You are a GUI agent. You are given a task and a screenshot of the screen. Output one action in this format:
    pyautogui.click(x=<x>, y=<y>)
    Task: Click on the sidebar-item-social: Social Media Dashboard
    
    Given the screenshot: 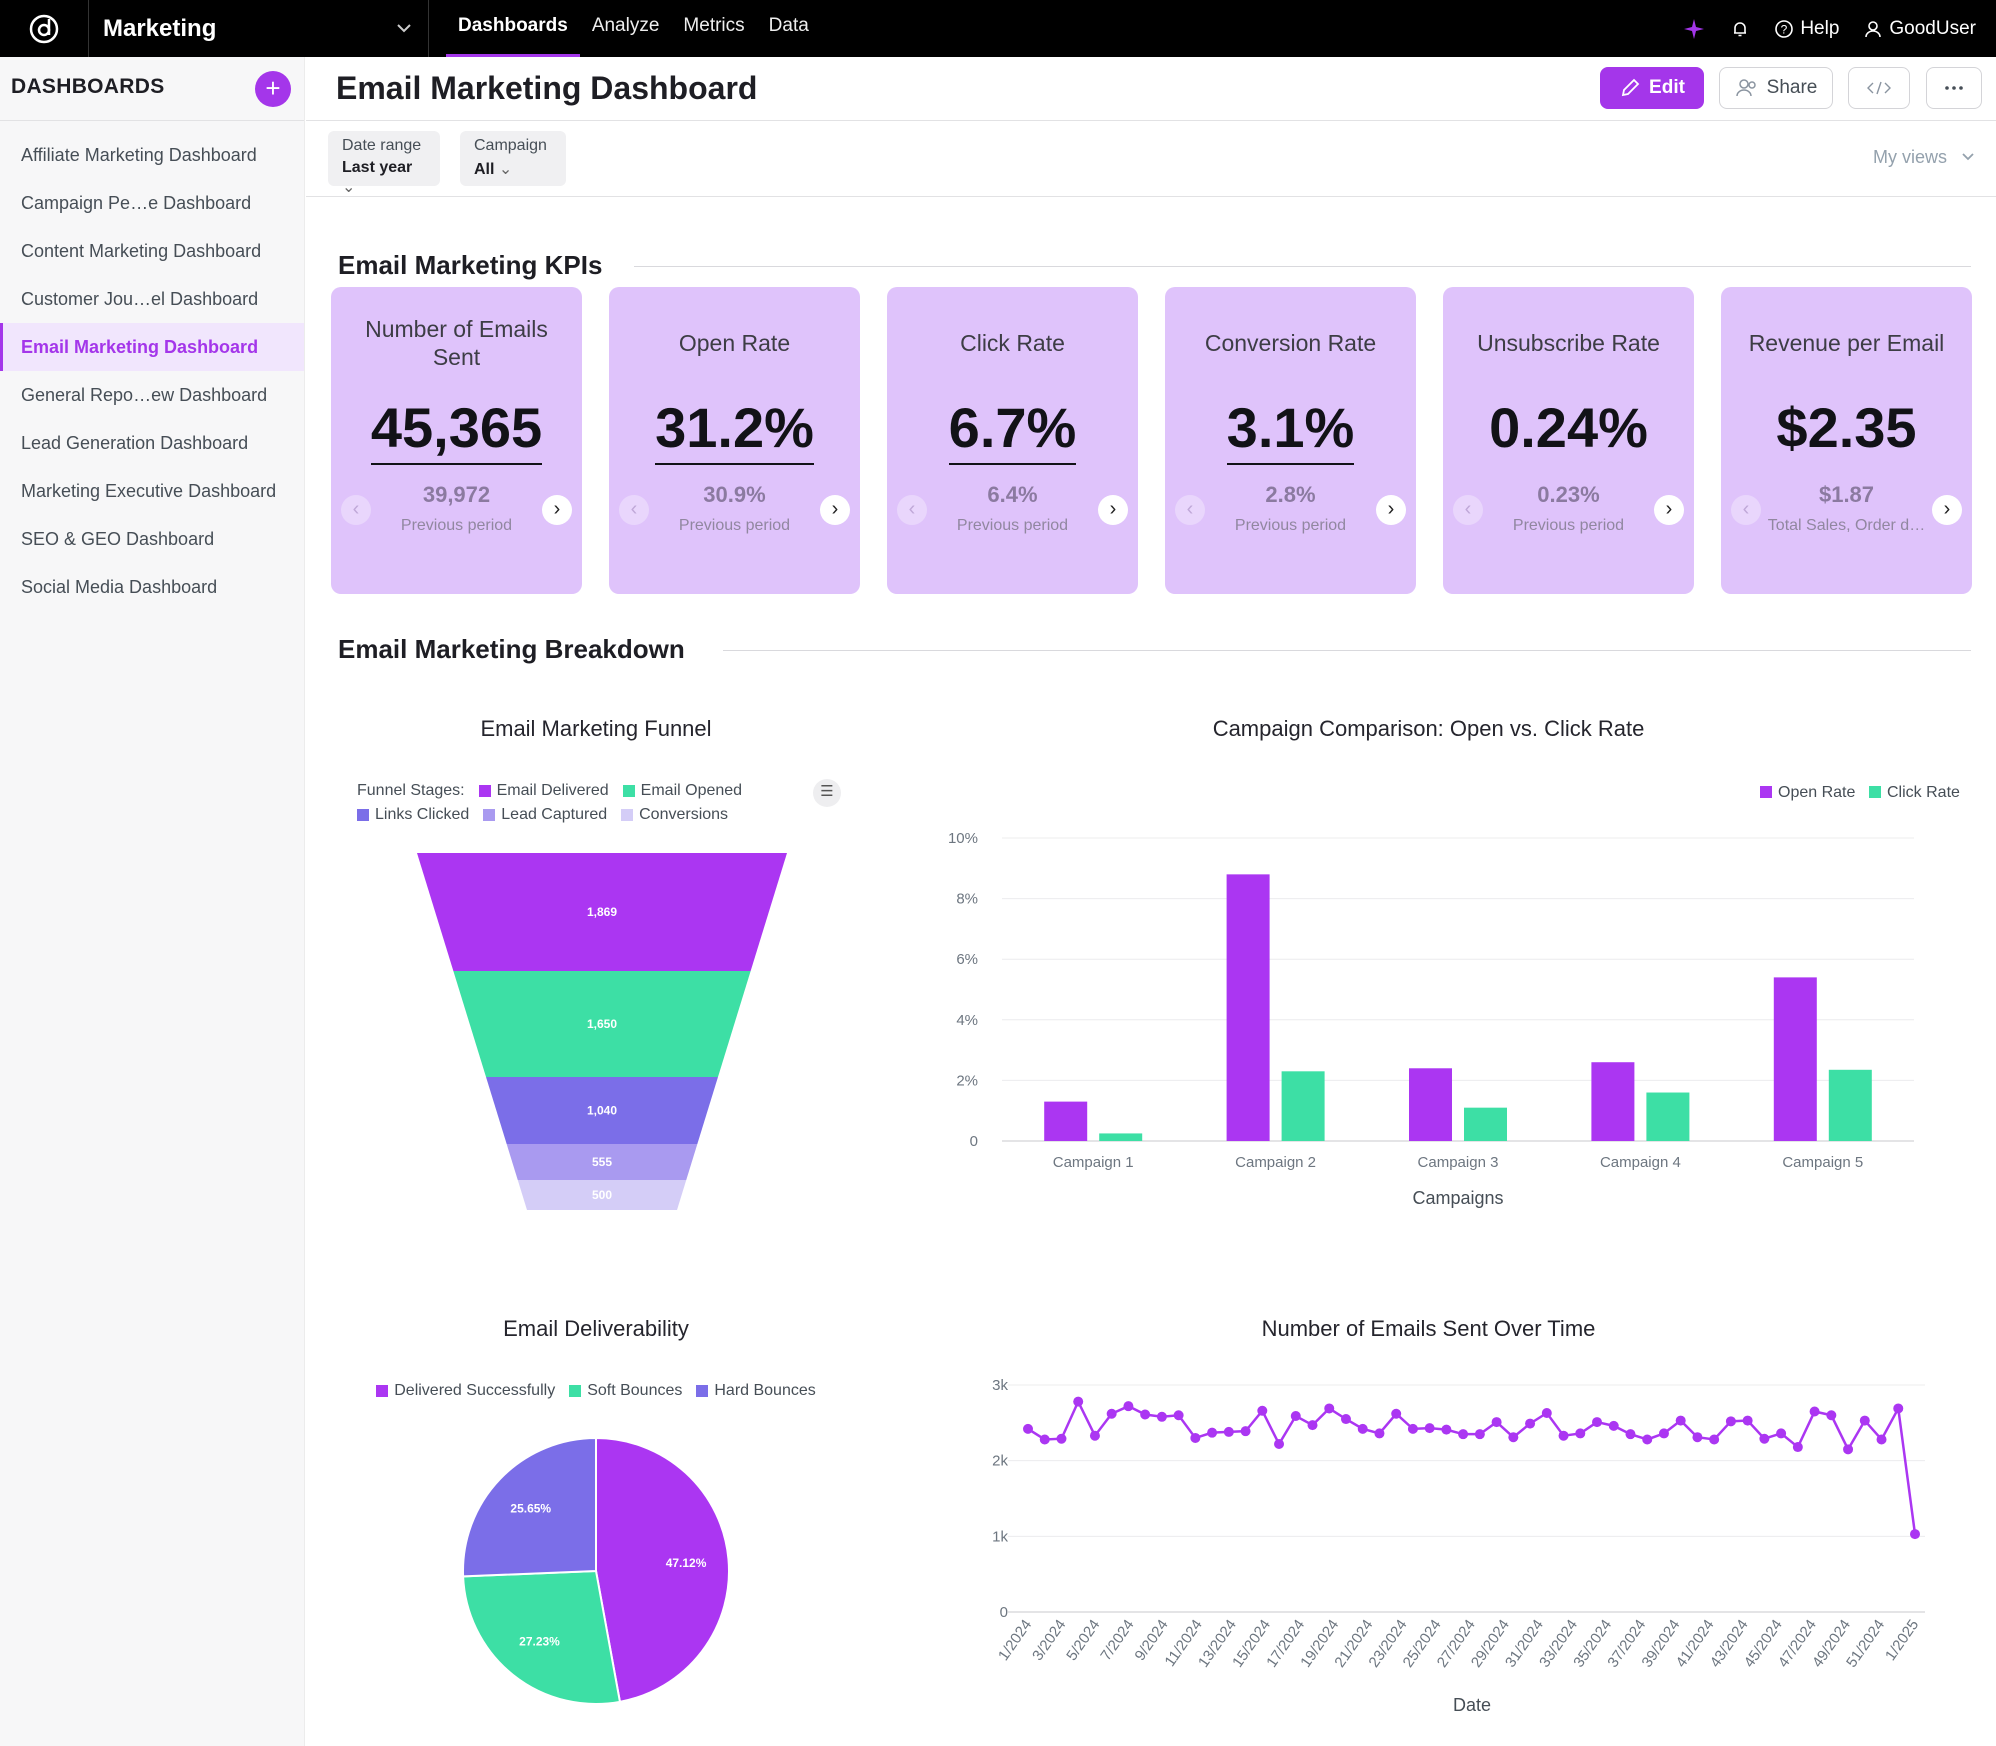 What is the action you would take?
    pyautogui.click(x=119, y=587)
    